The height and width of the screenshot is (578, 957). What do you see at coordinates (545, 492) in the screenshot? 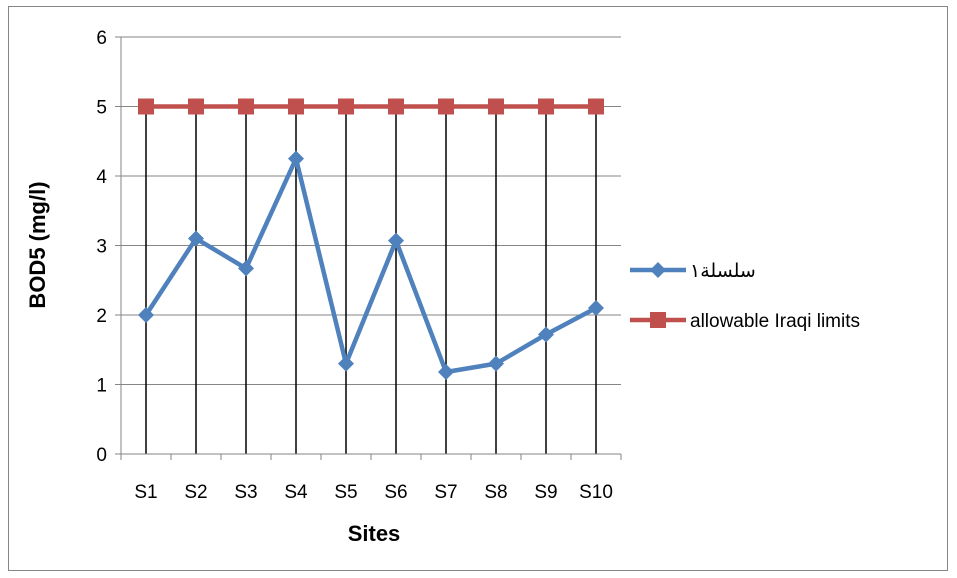
I see `x-tick-label: S9` at bounding box center [545, 492].